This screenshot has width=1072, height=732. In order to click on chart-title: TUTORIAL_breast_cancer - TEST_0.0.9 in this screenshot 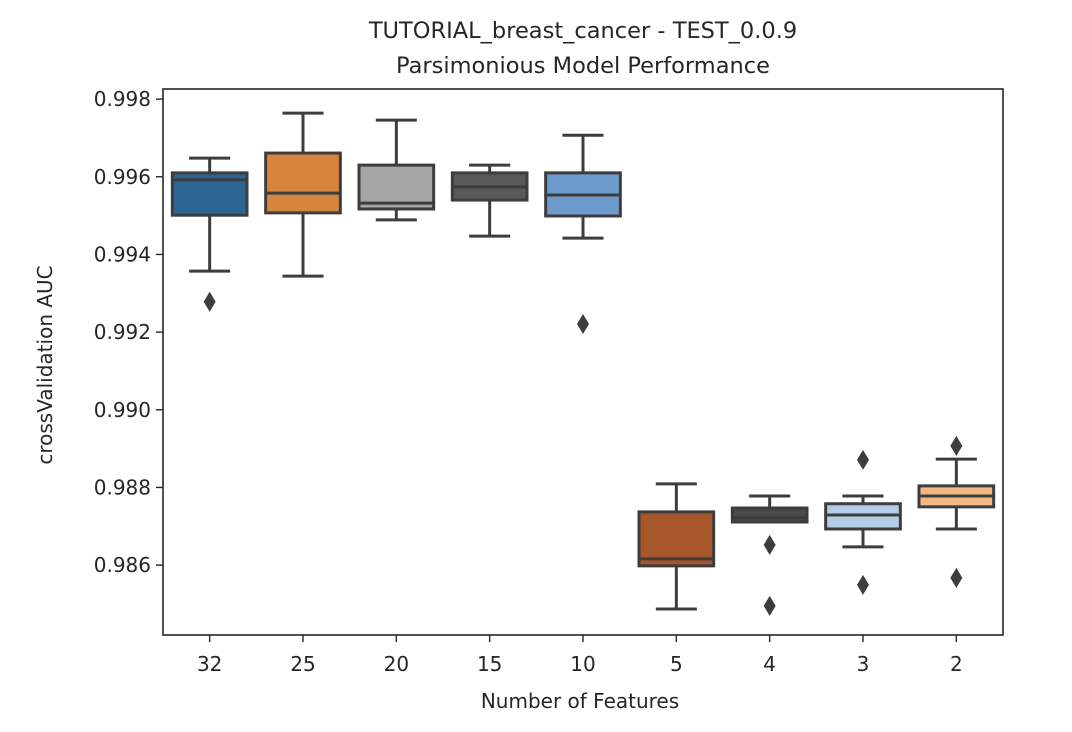, I will do `click(582, 31)`.